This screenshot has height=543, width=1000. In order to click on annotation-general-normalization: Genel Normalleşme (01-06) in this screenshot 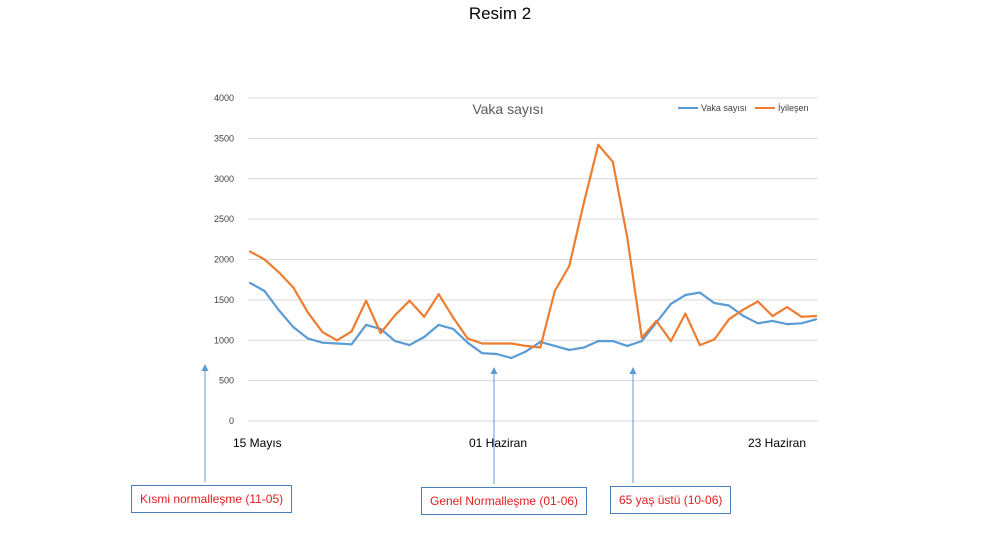, I will do `click(504, 501)`.